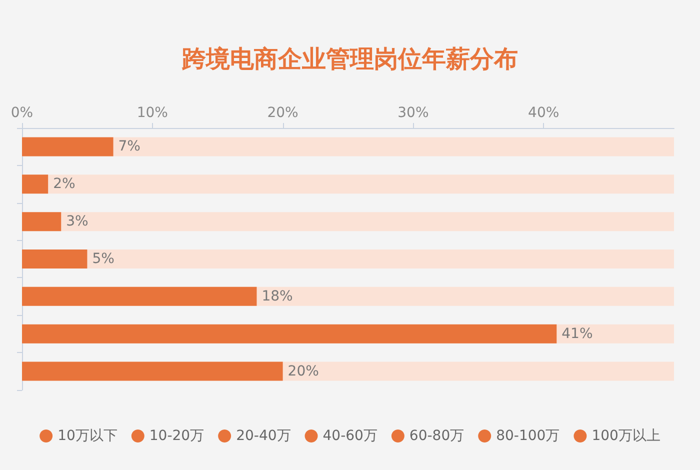 Image resolution: width=700 pixels, height=470 pixels. Describe the element at coordinates (528, 436) in the screenshot. I see `legend-label: 80-100万` at that location.